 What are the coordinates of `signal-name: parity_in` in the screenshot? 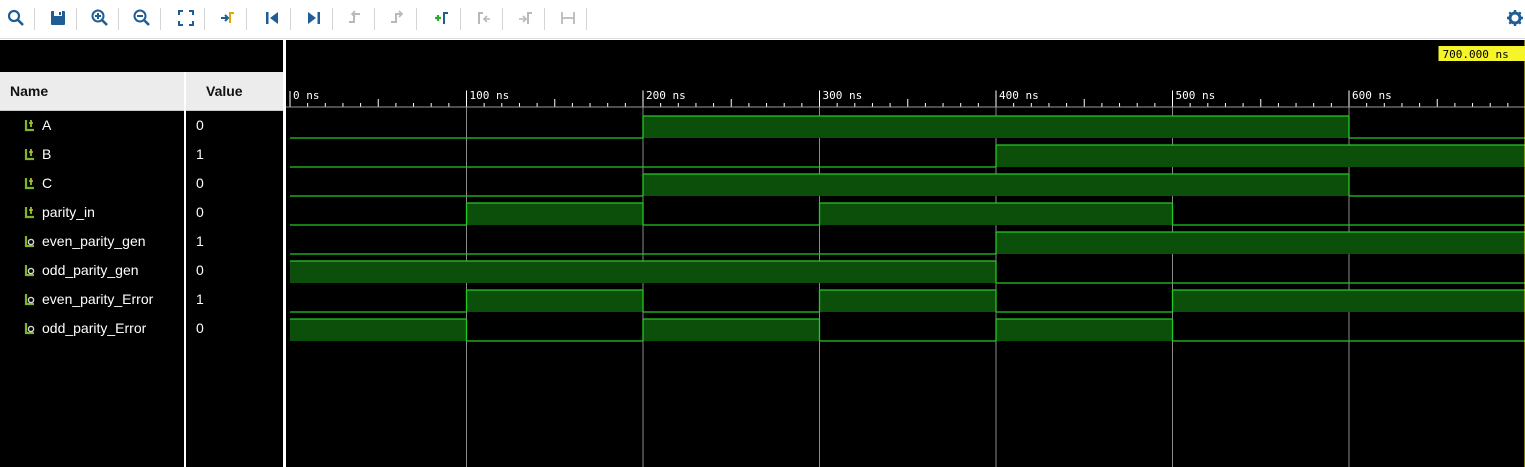 It's located at (68, 212).